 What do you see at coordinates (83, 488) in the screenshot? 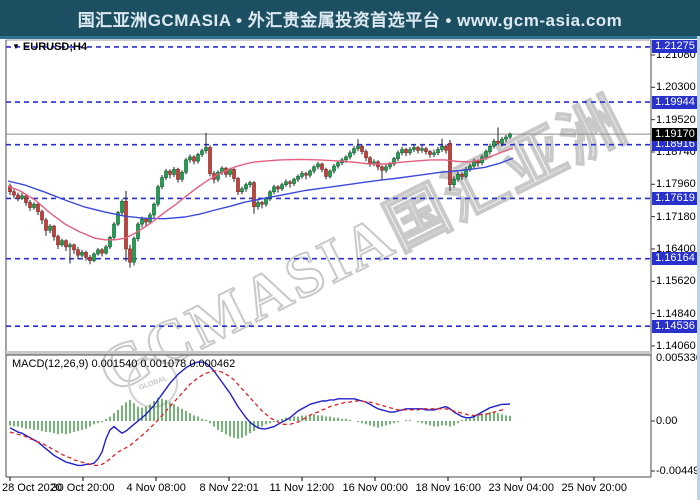
I see `date-tick-1: 30 Oct 20:00` at bounding box center [83, 488].